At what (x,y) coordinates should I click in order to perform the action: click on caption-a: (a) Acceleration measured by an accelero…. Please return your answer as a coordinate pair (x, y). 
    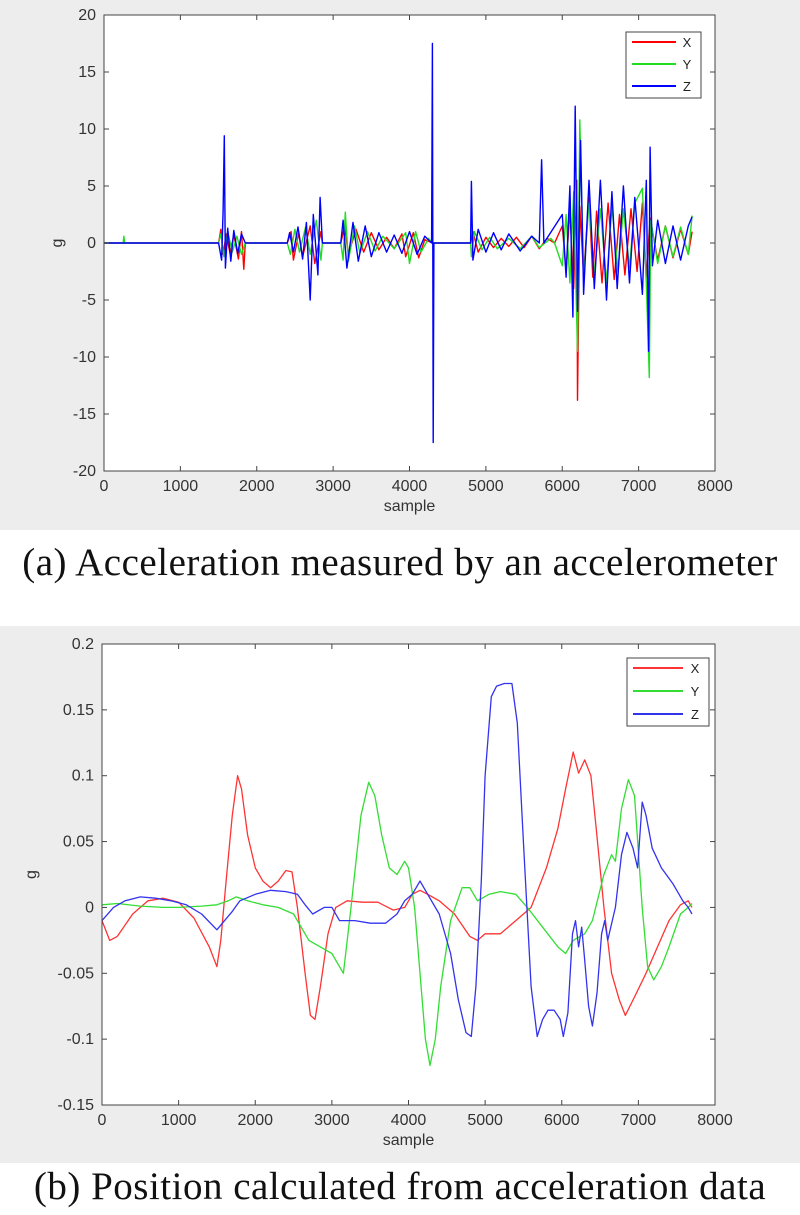
    Looking at the image, I should click on (400, 562).